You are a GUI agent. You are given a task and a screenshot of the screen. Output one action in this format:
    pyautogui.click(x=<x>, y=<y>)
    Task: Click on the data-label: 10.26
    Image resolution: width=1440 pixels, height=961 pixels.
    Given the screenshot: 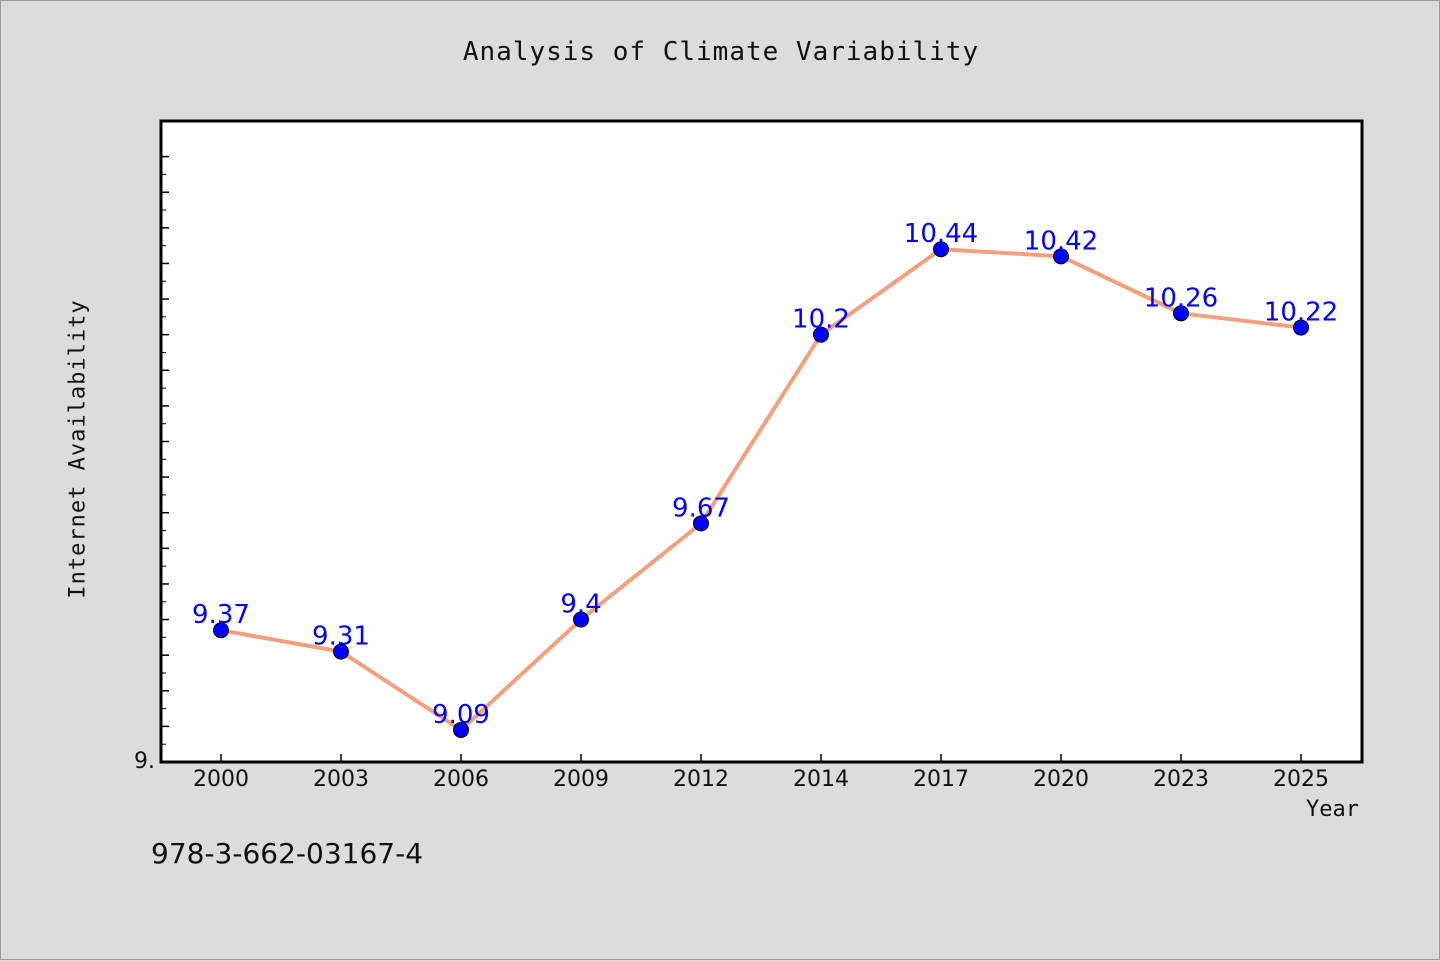 What is the action you would take?
    pyautogui.click(x=1181, y=298)
    